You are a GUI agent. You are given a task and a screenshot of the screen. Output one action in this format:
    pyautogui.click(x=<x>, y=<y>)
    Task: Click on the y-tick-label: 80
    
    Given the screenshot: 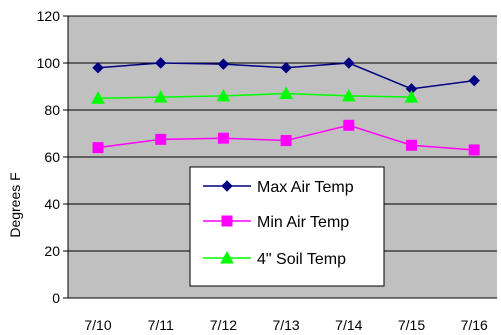 What is the action you would take?
    pyautogui.click(x=52, y=110)
    